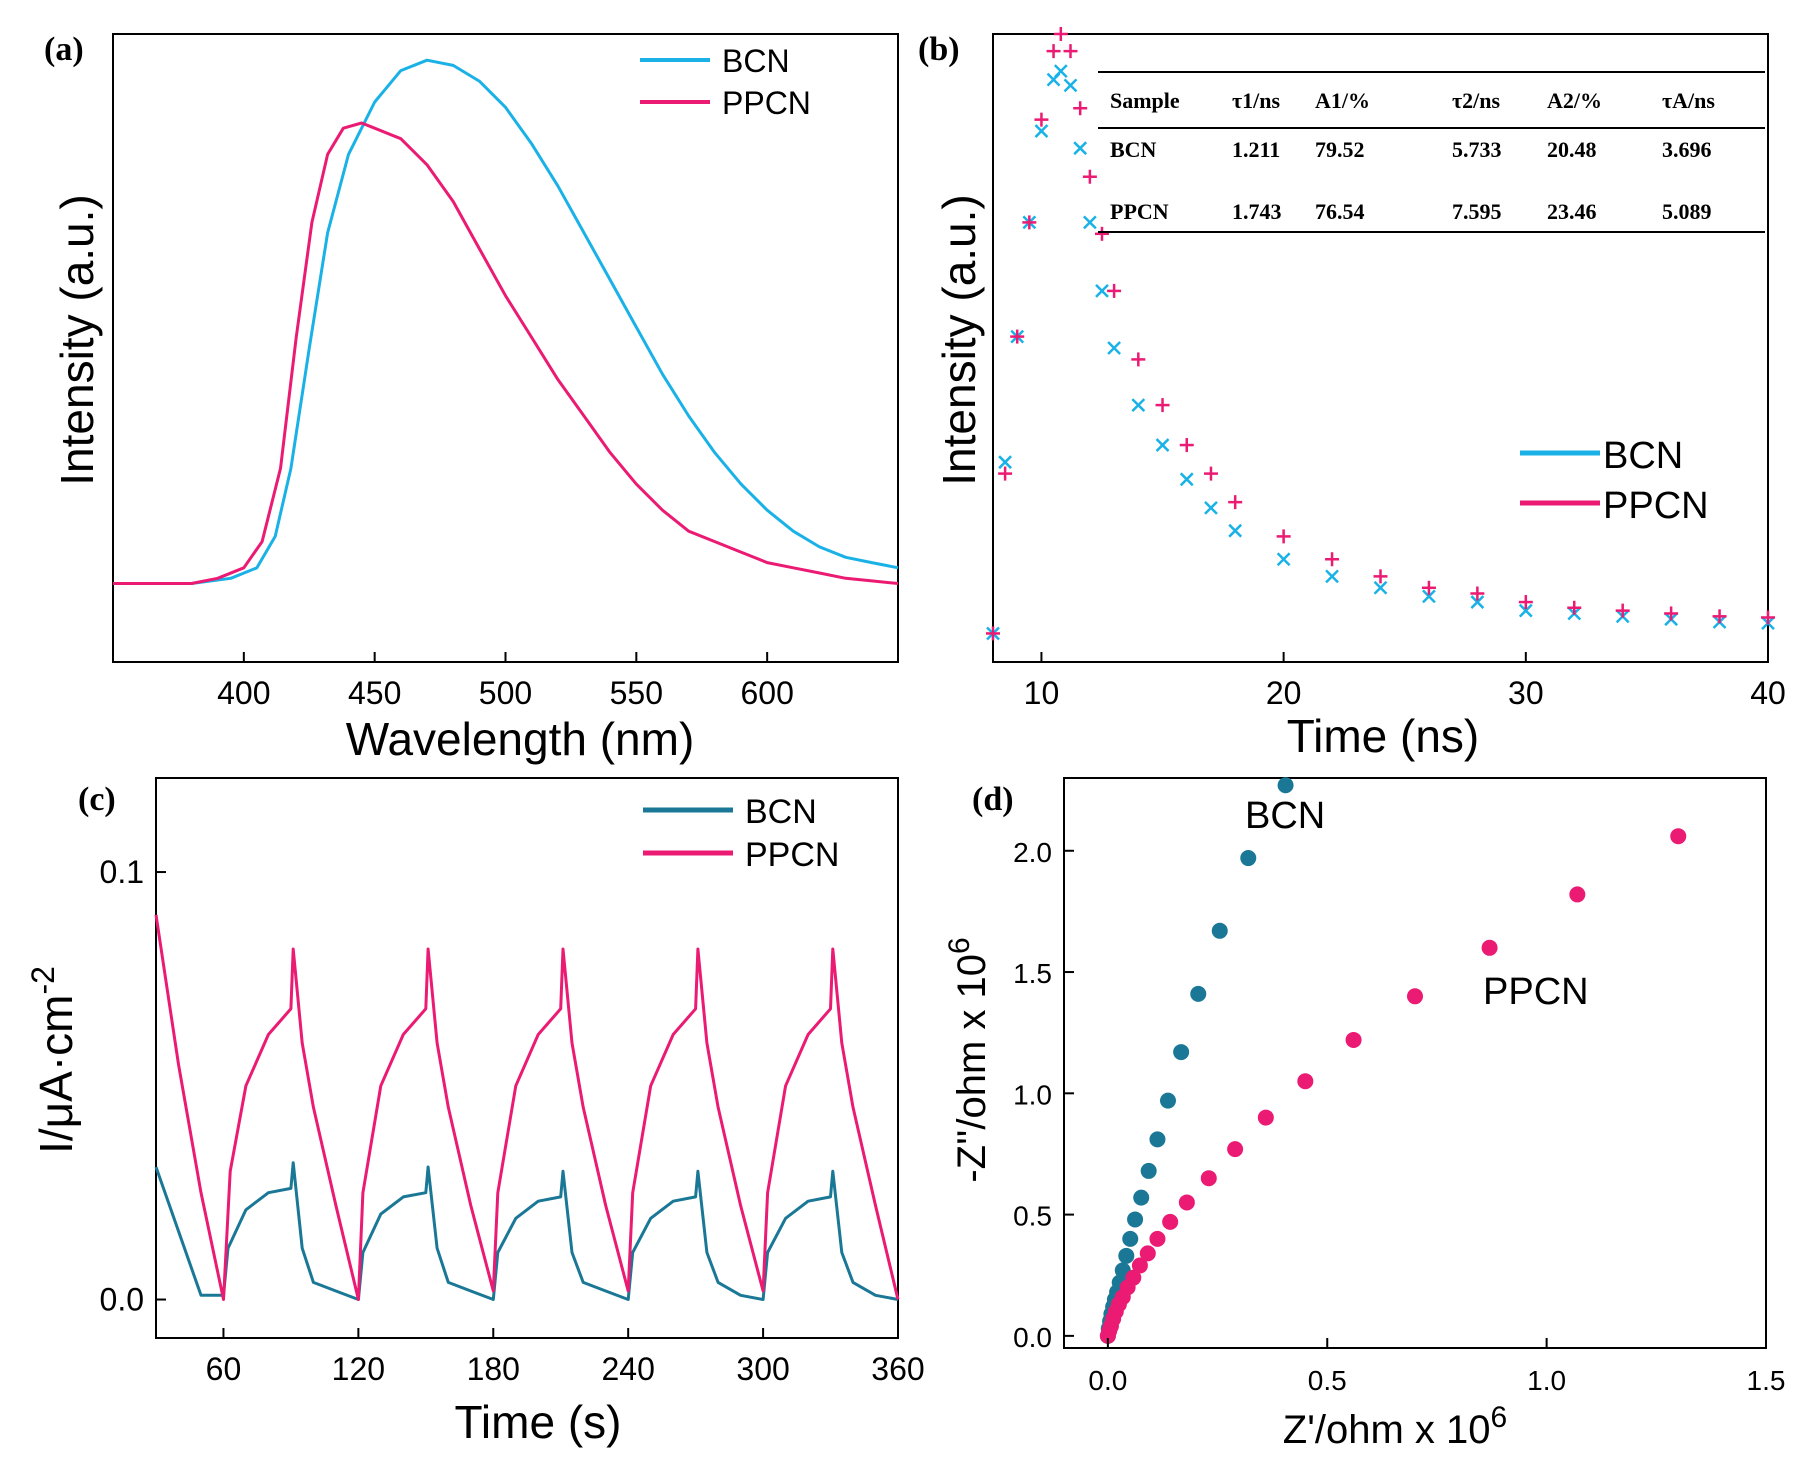 The width and height of the screenshot is (1803, 1463). Describe the element at coordinates (1614, 481) in the screenshot. I see `legend-b: BCN PPCN` at that location.